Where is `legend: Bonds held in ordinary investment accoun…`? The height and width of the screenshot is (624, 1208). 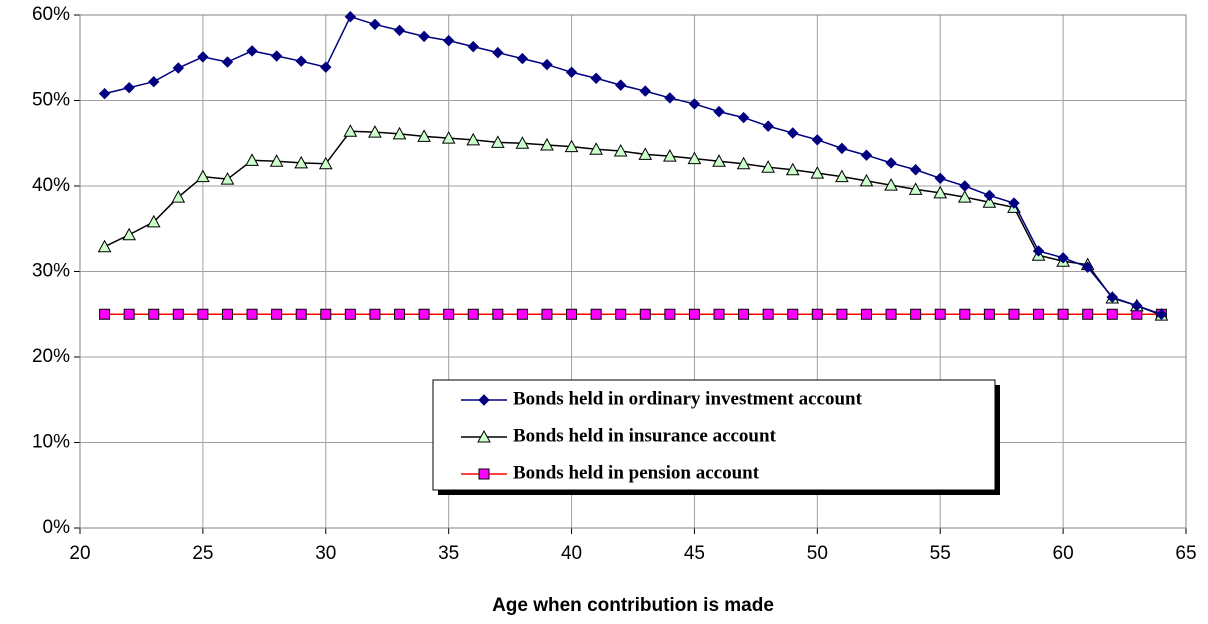 legend: Bonds held in ordinary investment accoun… is located at coordinates (716, 437).